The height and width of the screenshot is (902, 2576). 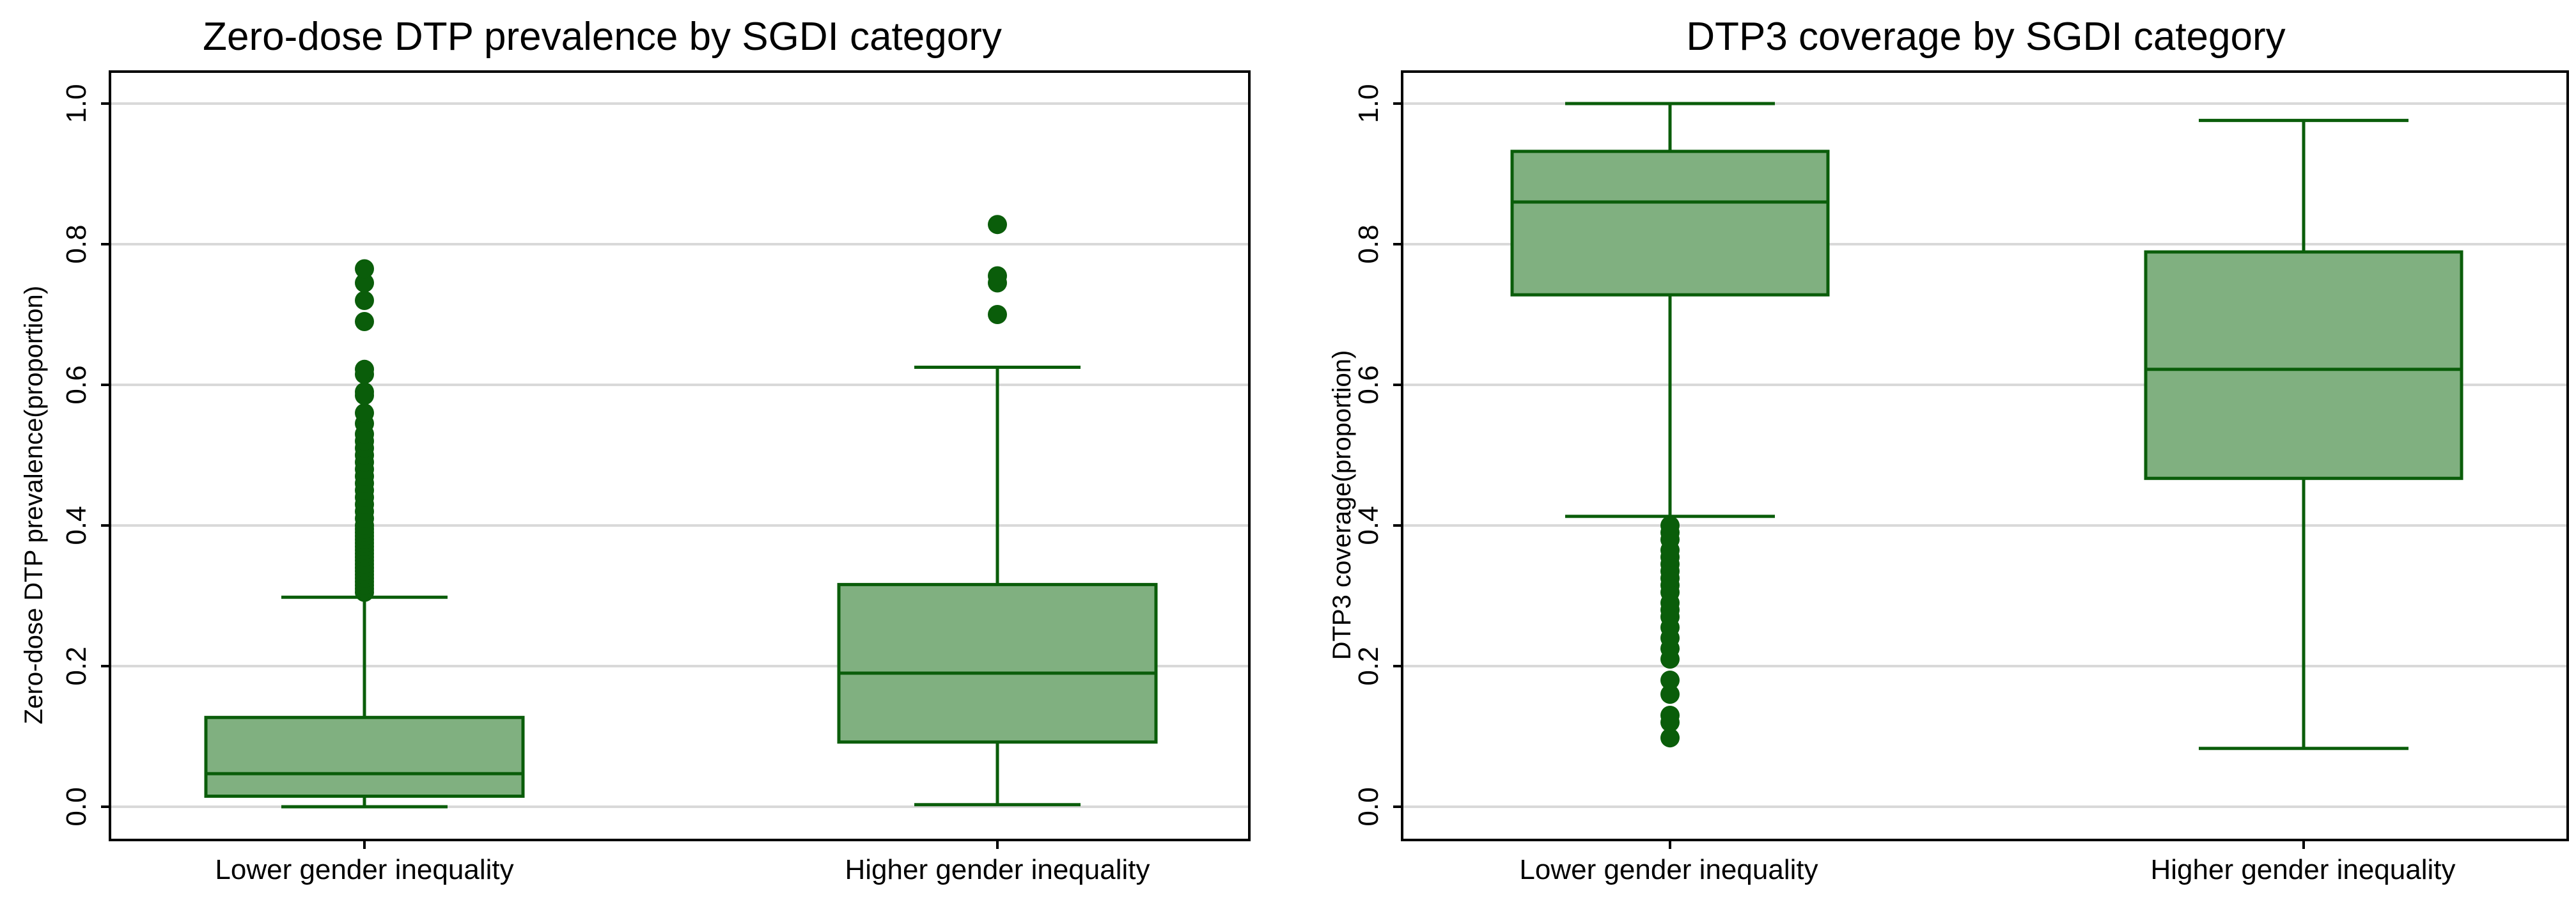 I want to click on zero-dose-x-category-lower: Lower gender inequality, so click(x=364, y=869).